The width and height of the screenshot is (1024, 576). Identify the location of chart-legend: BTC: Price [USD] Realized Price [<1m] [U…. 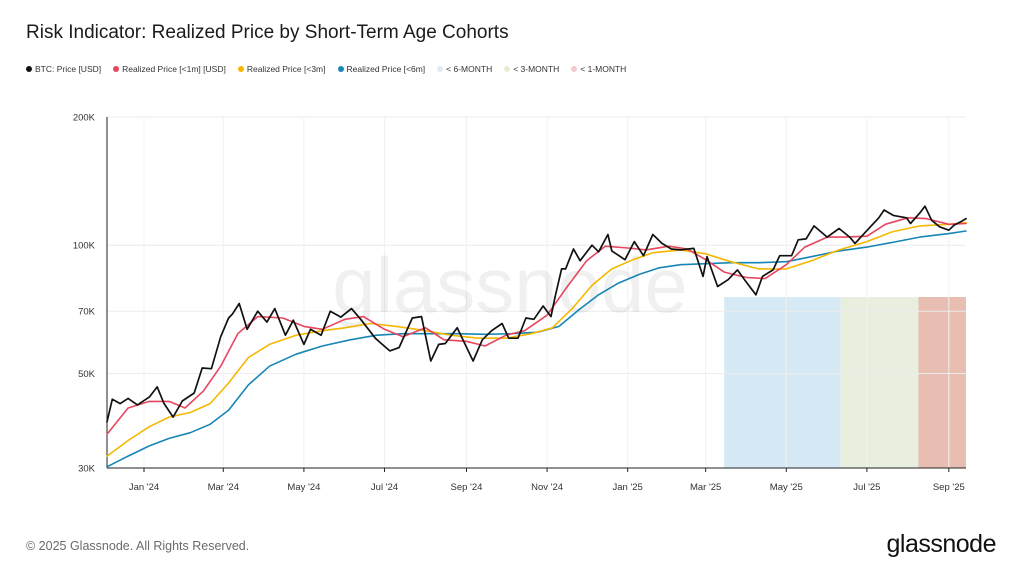
(326, 69).